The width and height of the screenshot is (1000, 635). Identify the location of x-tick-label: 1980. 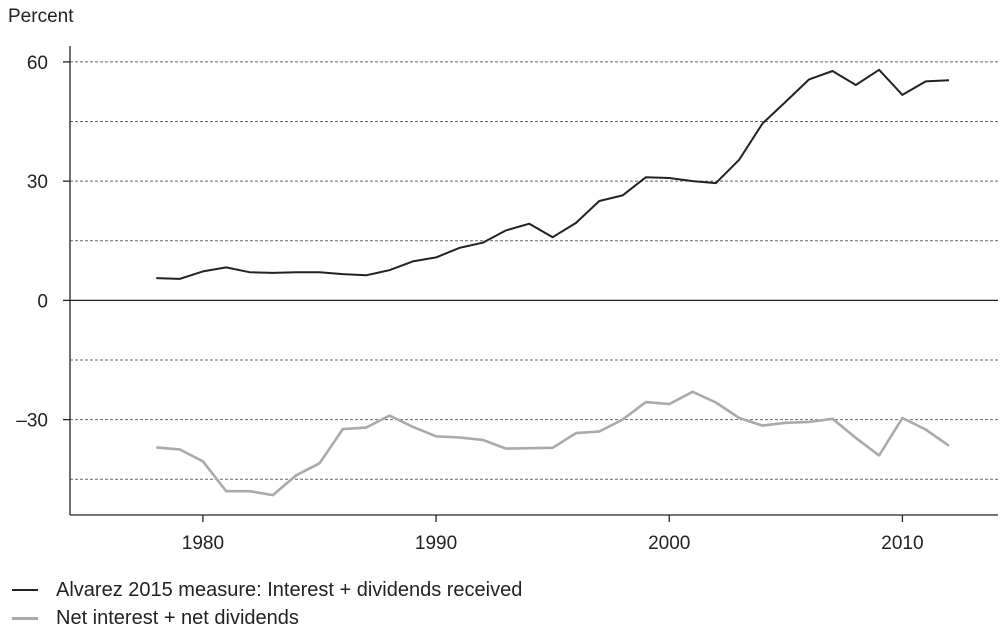
(203, 543).